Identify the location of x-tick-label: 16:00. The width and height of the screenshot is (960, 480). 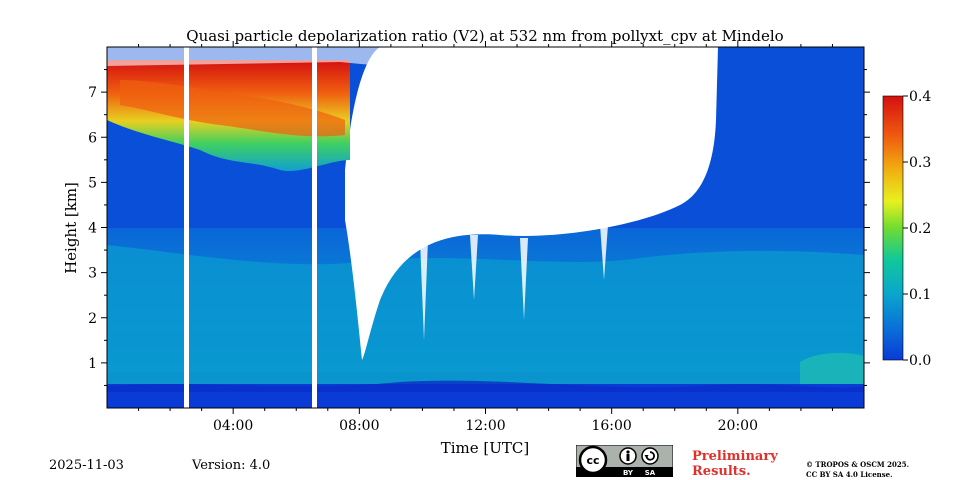
(611, 426).